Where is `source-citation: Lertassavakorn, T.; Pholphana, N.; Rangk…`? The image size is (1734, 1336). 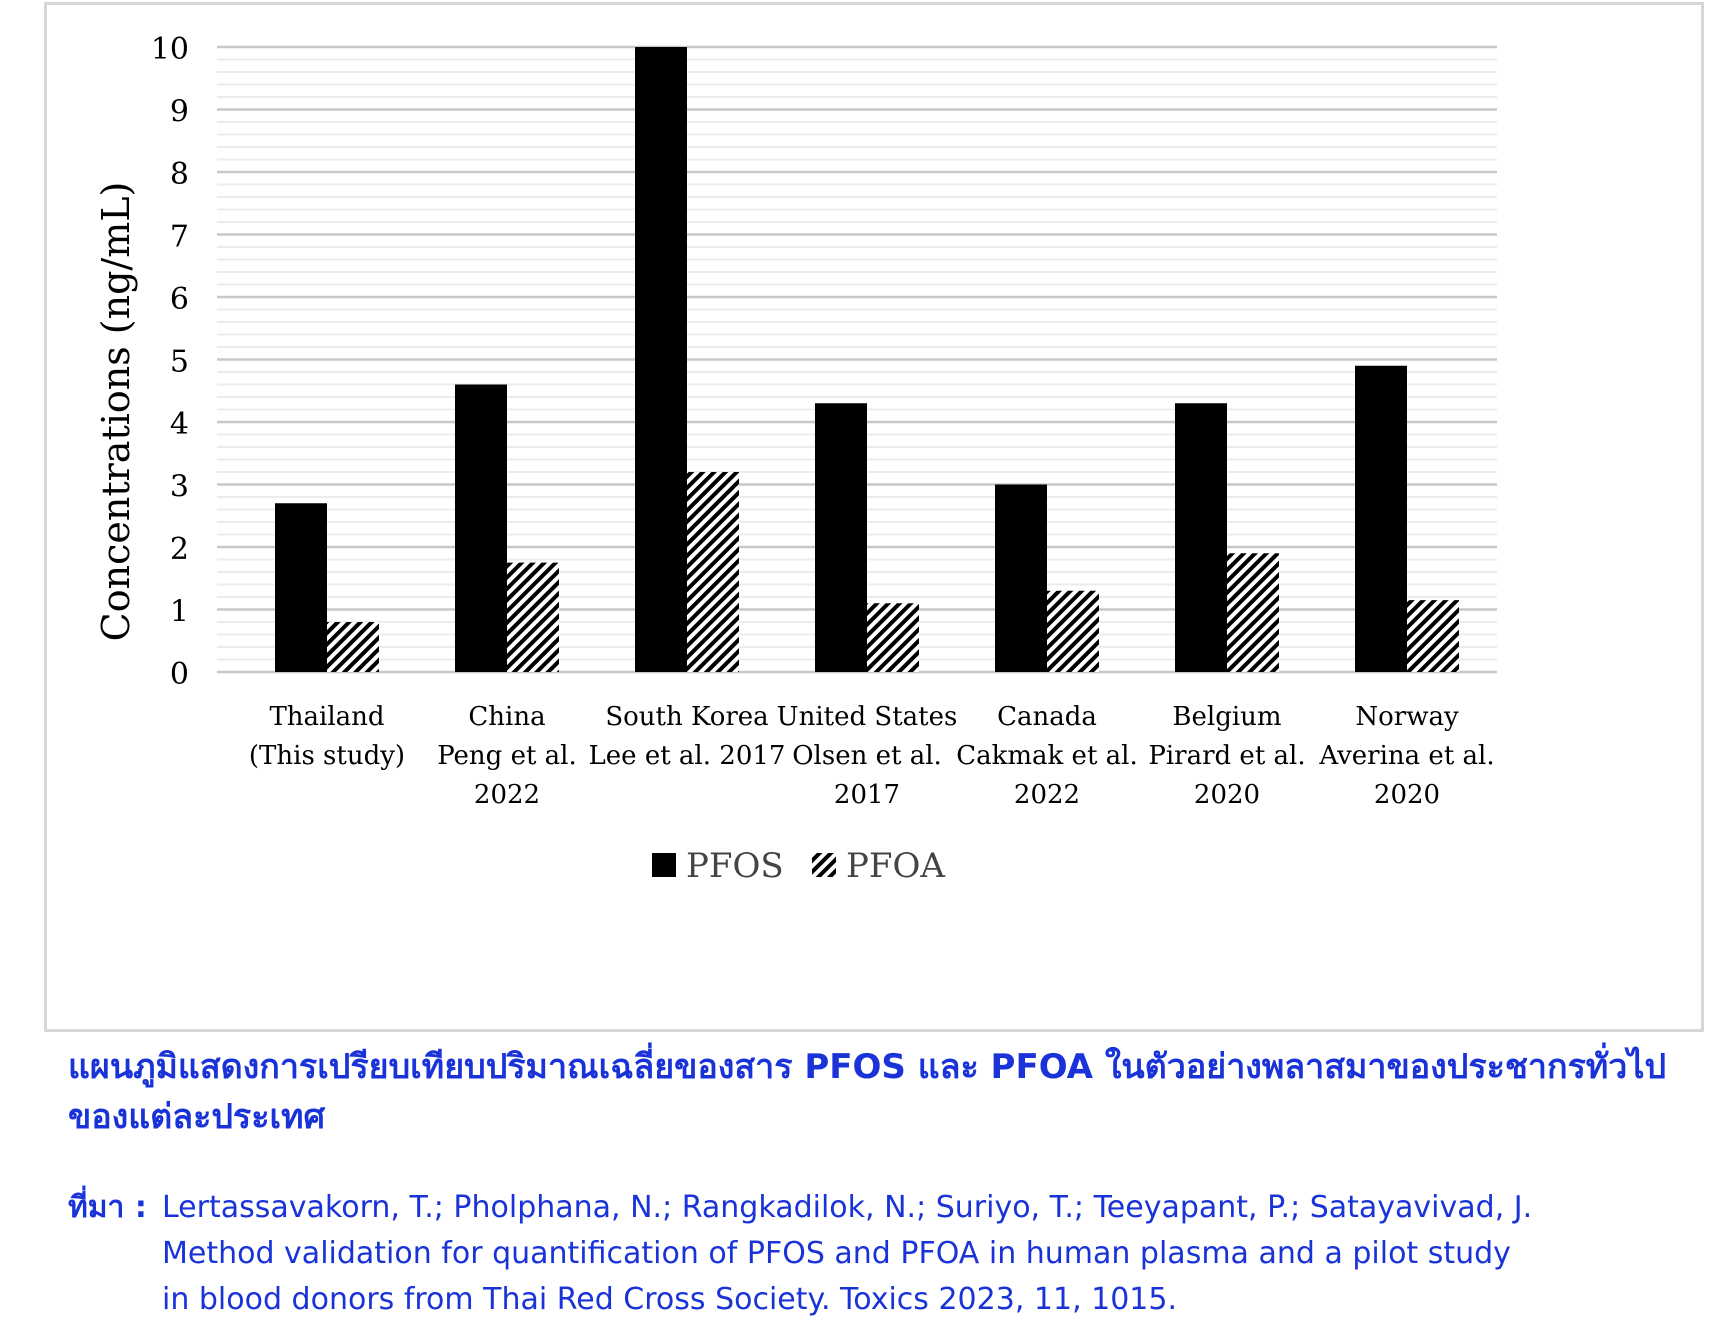
source-citation: Lertassavakorn, T.; Pholphana, N.; Rangk… is located at coordinates (932, 1254).